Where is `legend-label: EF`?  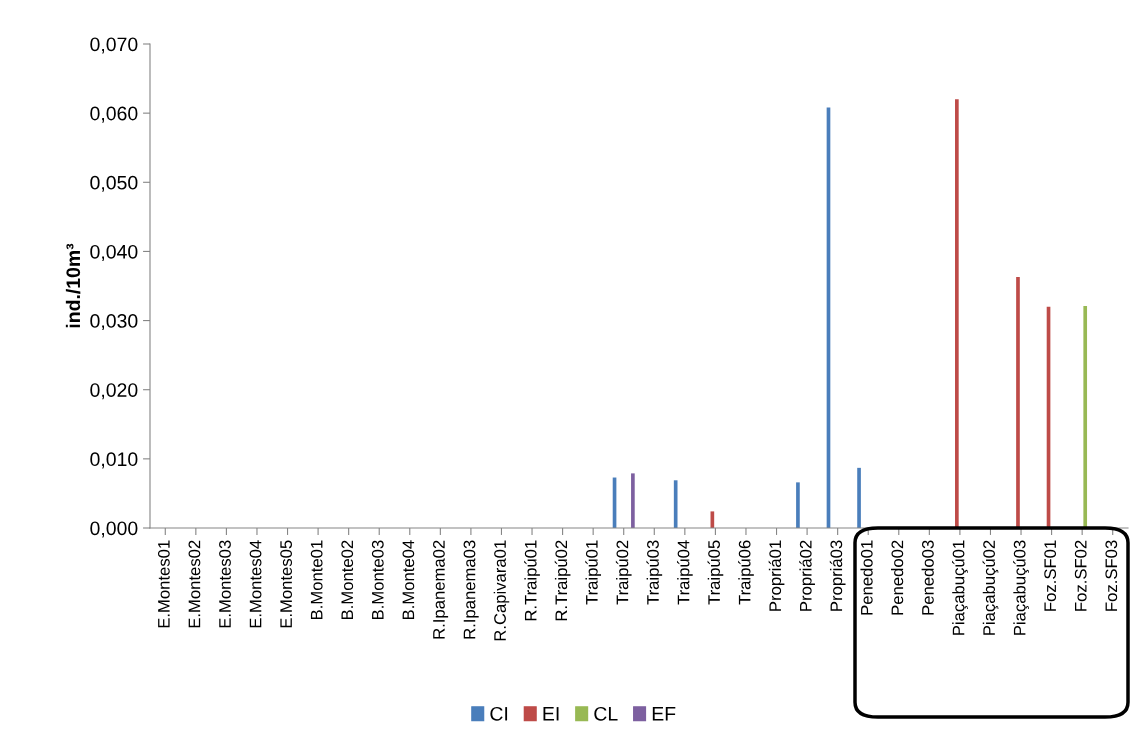
legend-label: EF is located at coordinates (664, 714).